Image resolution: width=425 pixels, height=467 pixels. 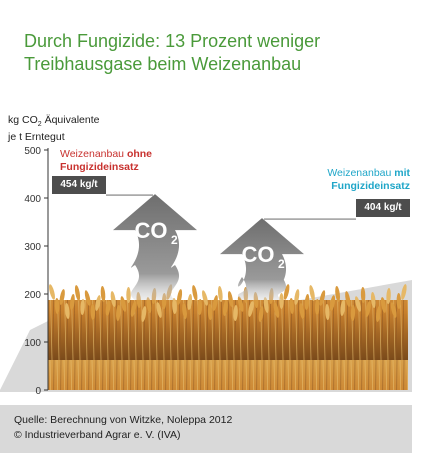 I want to click on annotation-with-bold1: mit, so click(x=402, y=173).